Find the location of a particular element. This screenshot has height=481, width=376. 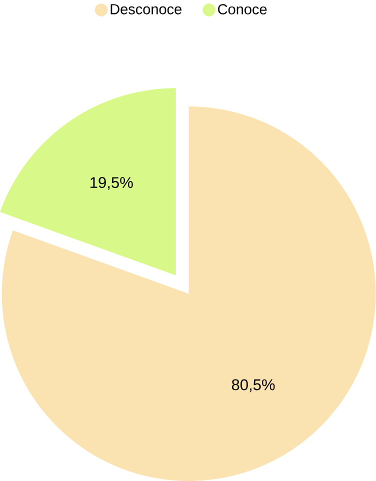

data-label: 19,5% is located at coordinates (111, 183).